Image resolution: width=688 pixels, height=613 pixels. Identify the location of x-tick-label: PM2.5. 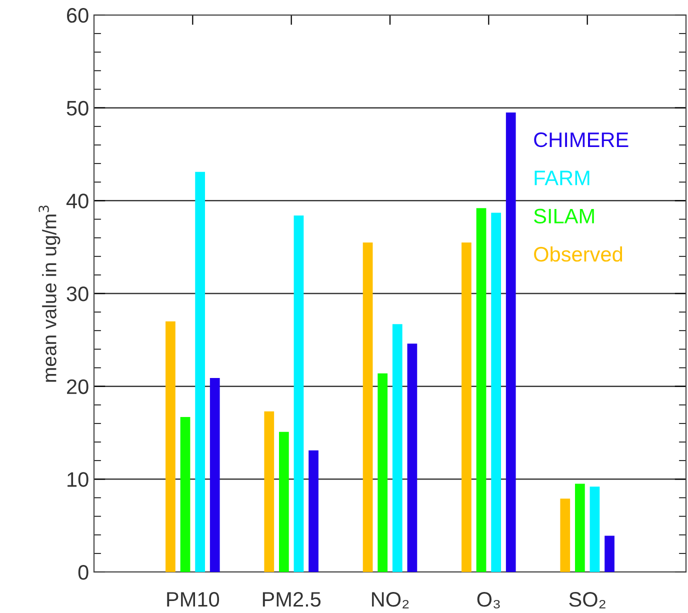
(291, 599).